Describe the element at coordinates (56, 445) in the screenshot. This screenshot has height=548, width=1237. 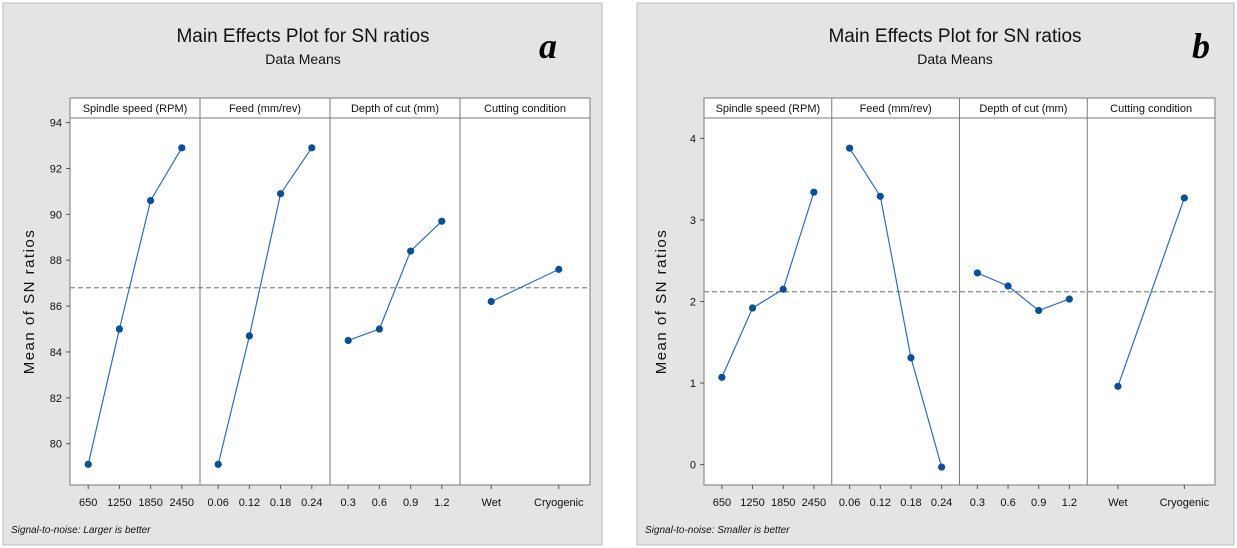
I see `y-tick-label: 80` at that location.